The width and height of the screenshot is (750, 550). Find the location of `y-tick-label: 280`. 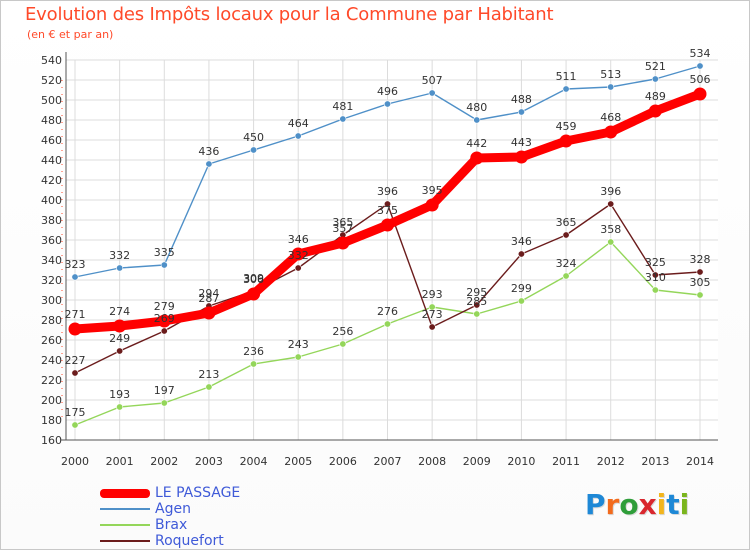

y-tick-label: 280 is located at coordinates (51, 320).